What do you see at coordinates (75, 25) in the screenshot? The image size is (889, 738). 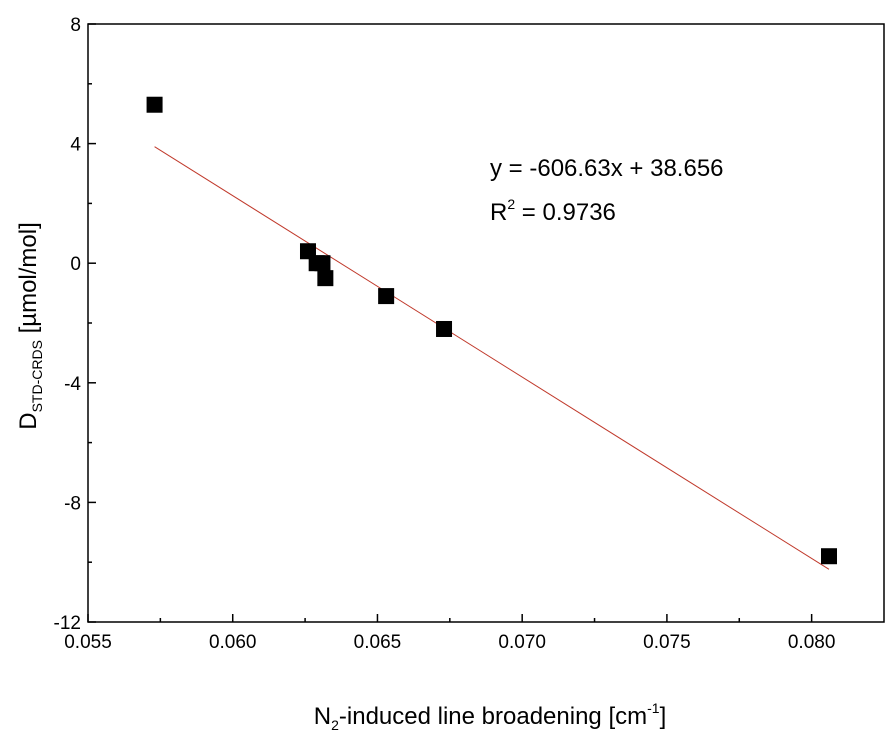 I see `y-tick-label: 8` at bounding box center [75, 25].